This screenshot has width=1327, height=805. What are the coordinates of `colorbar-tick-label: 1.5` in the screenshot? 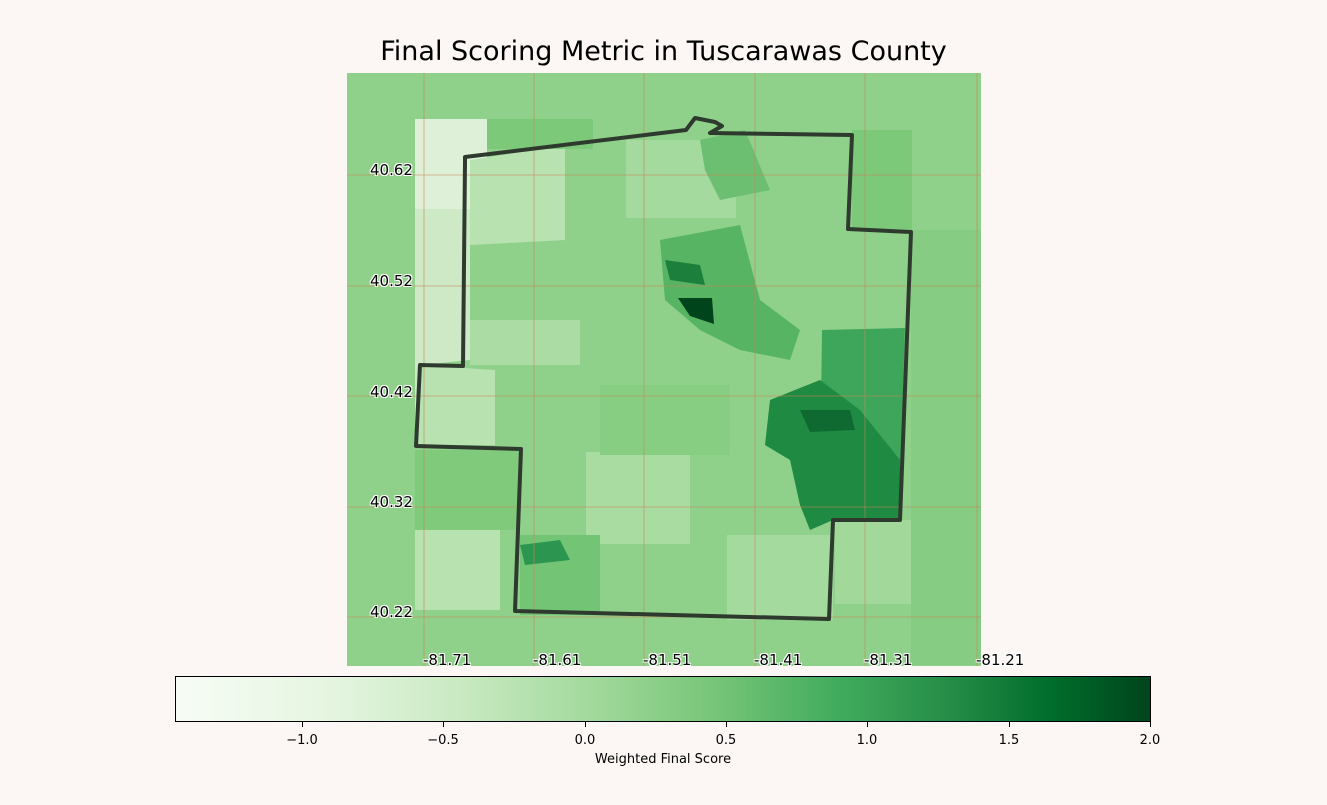 It's located at (1009, 740).